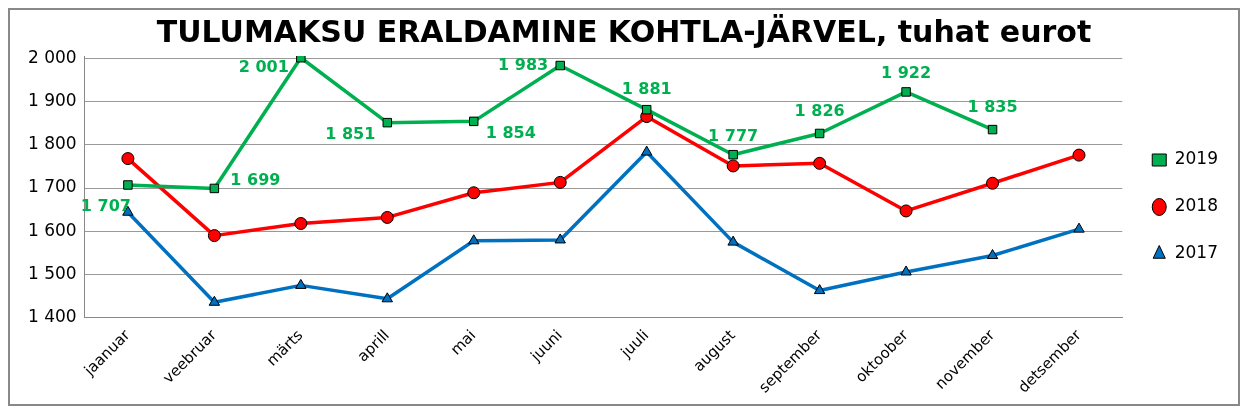  Describe the element at coordinates (1196, 205) in the screenshot. I see `legend-label: 2018` at that location.